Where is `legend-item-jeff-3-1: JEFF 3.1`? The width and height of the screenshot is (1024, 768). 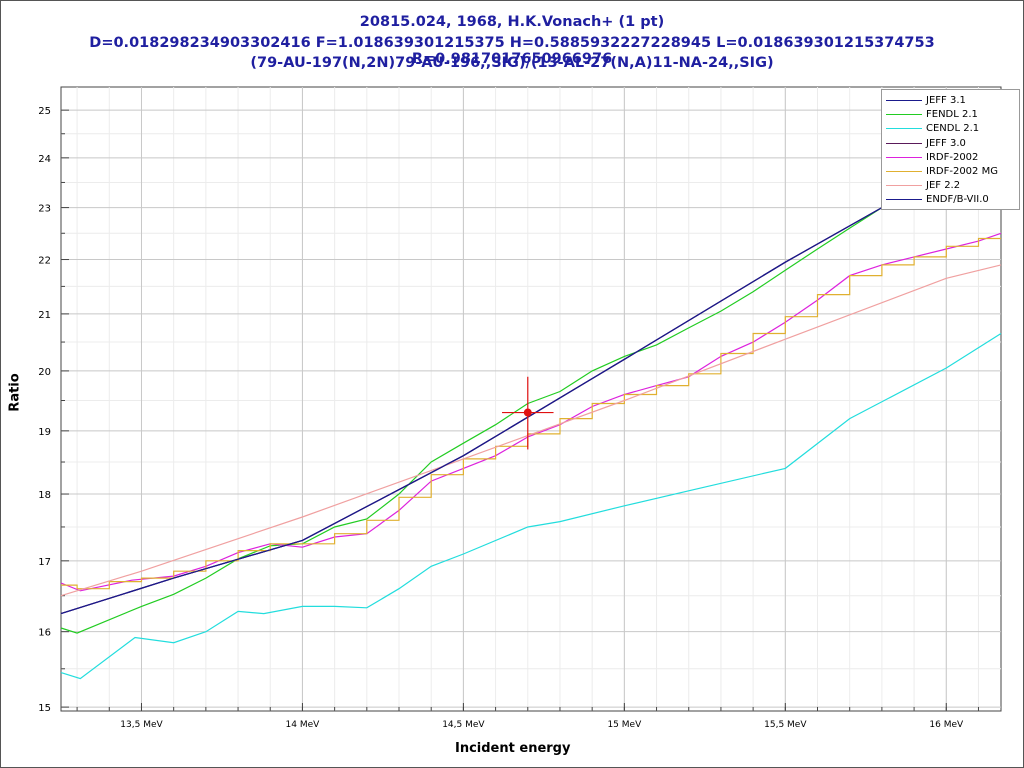 legend-item-jeff-3-1: JEFF 3.1 is located at coordinates (950, 101).